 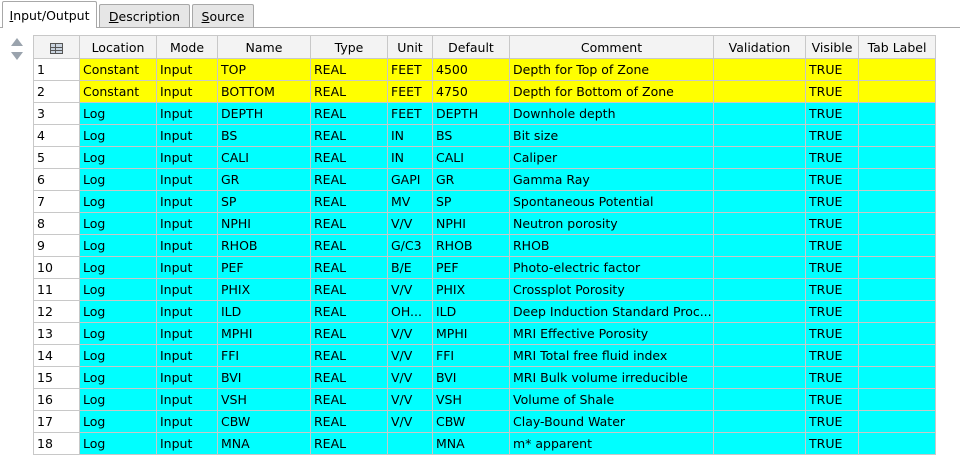 I want to click on column-header-comment: Comment, so click(x=611, y=47).